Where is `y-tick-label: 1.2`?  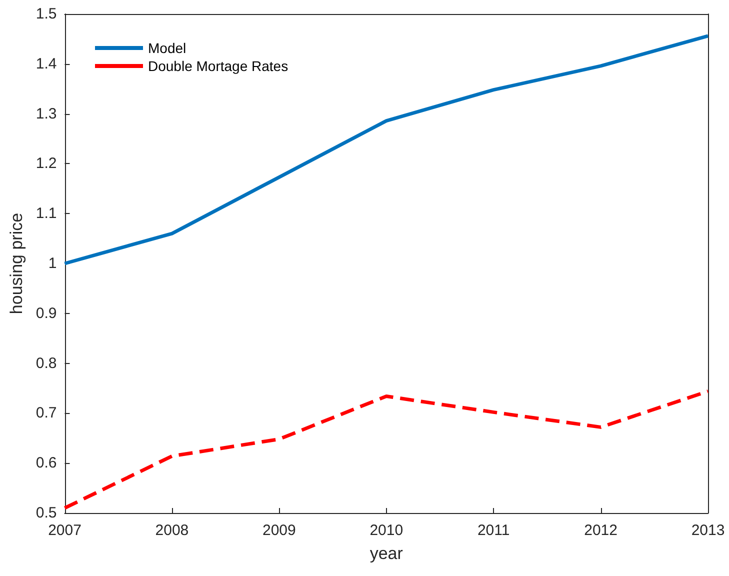
y-tick-label: 1.2 is located at coordinates (46, 163).